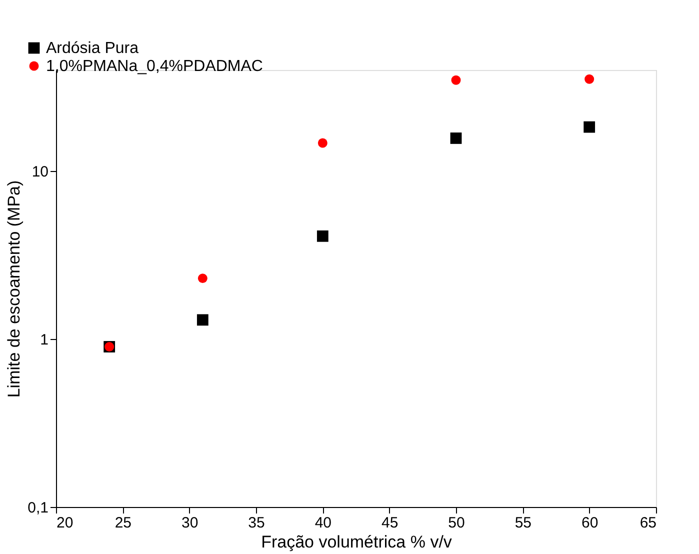 The height and width of the screenshot is (554, 699). I want to click on x-tick-label: 35, so click(256, 523).